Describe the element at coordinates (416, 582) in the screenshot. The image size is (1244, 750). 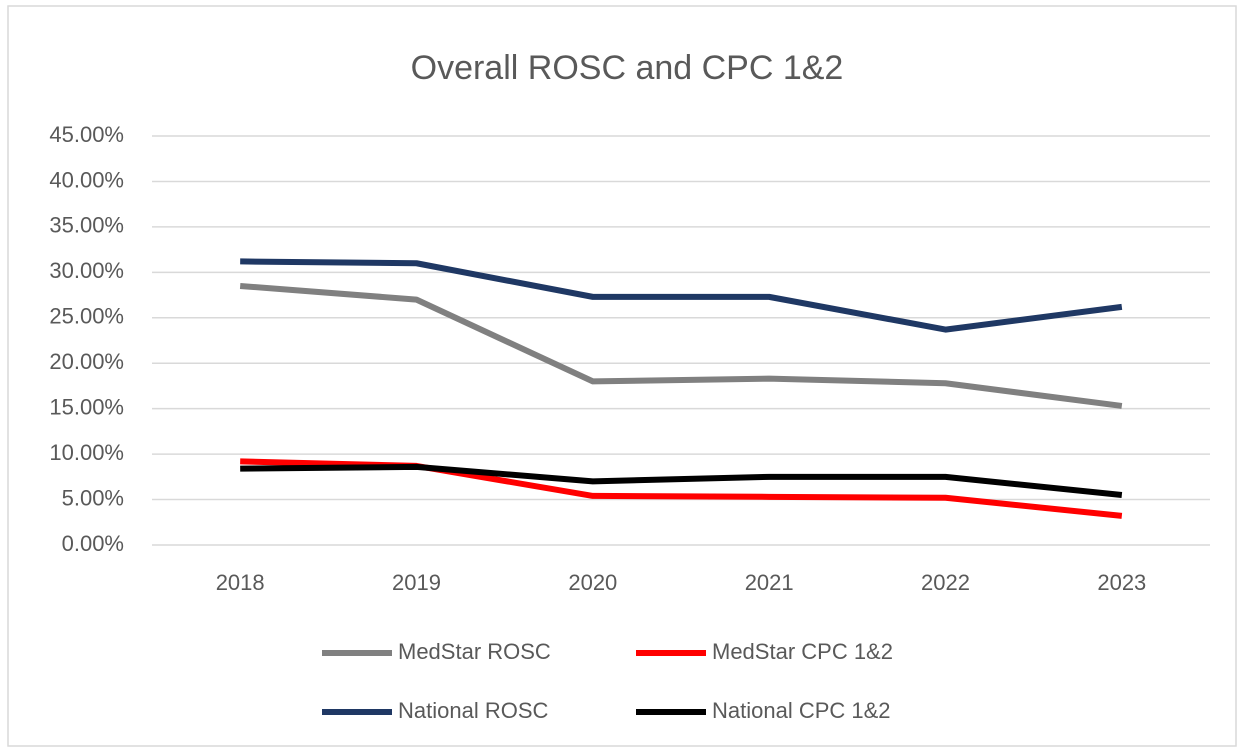
I see `x-tick-label: 2019` at that location.